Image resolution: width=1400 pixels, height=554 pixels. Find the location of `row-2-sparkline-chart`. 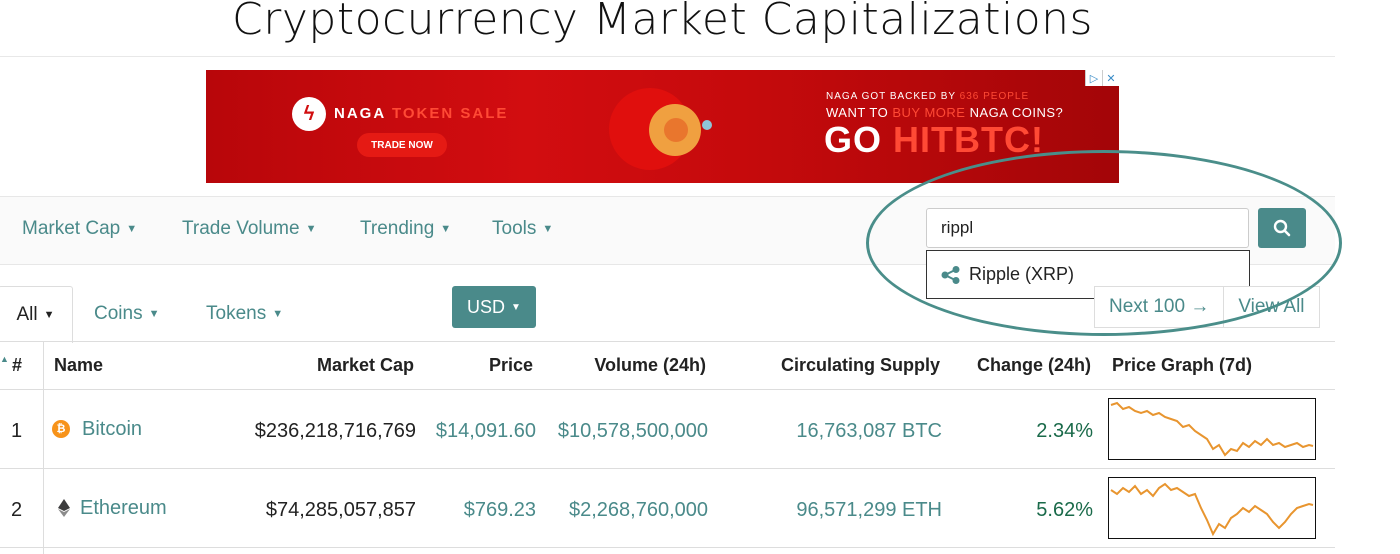

row-2-sparkline-chart is located at coordinates (1212, 509).